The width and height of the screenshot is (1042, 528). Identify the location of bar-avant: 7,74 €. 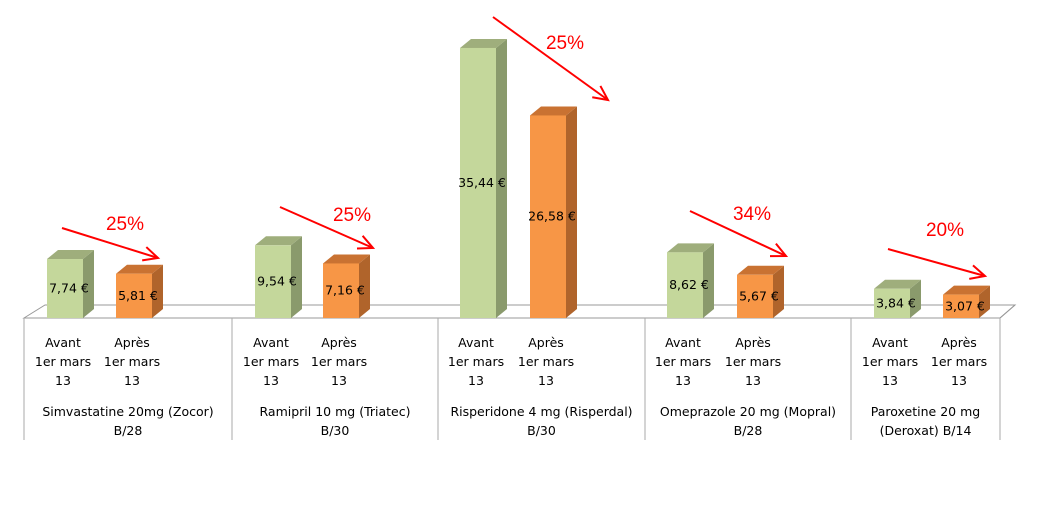
(70, 284).